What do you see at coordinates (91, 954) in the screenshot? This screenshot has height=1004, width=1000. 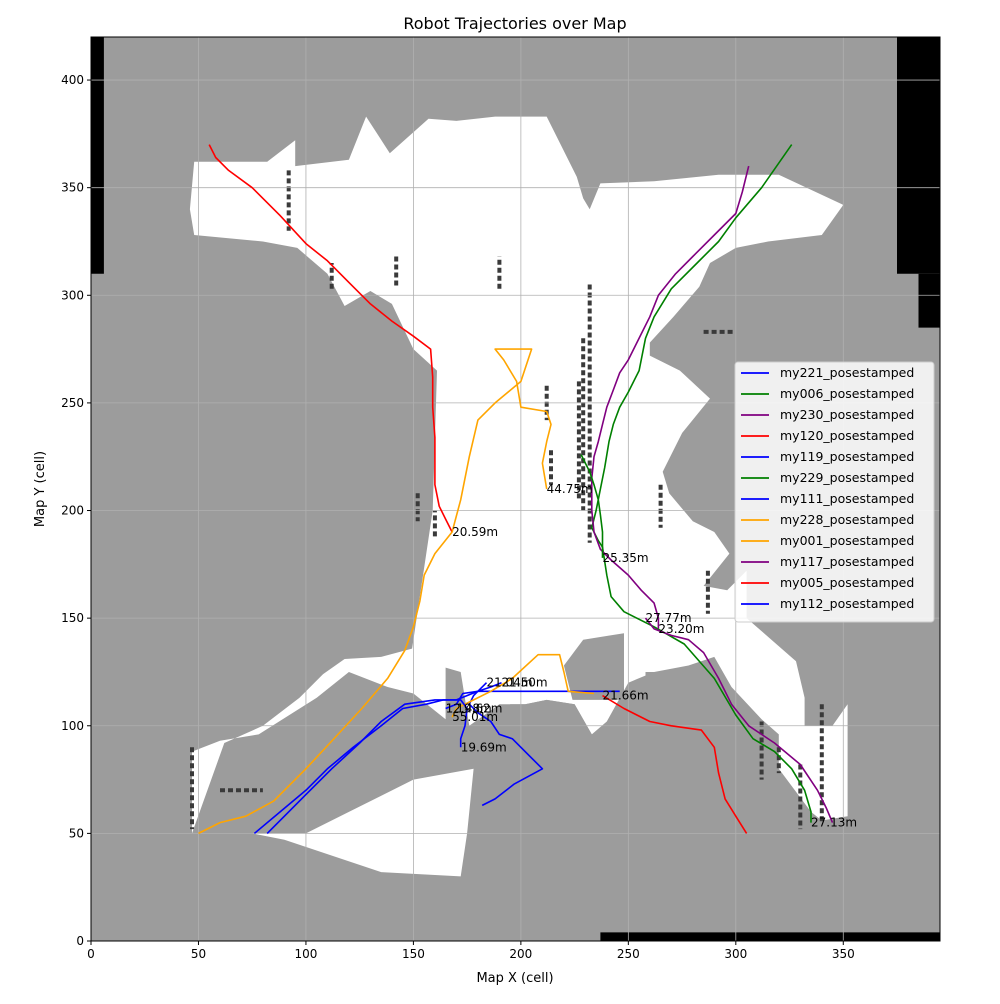 I see `x-tick-label: 0` at bounding box center [91, 954].